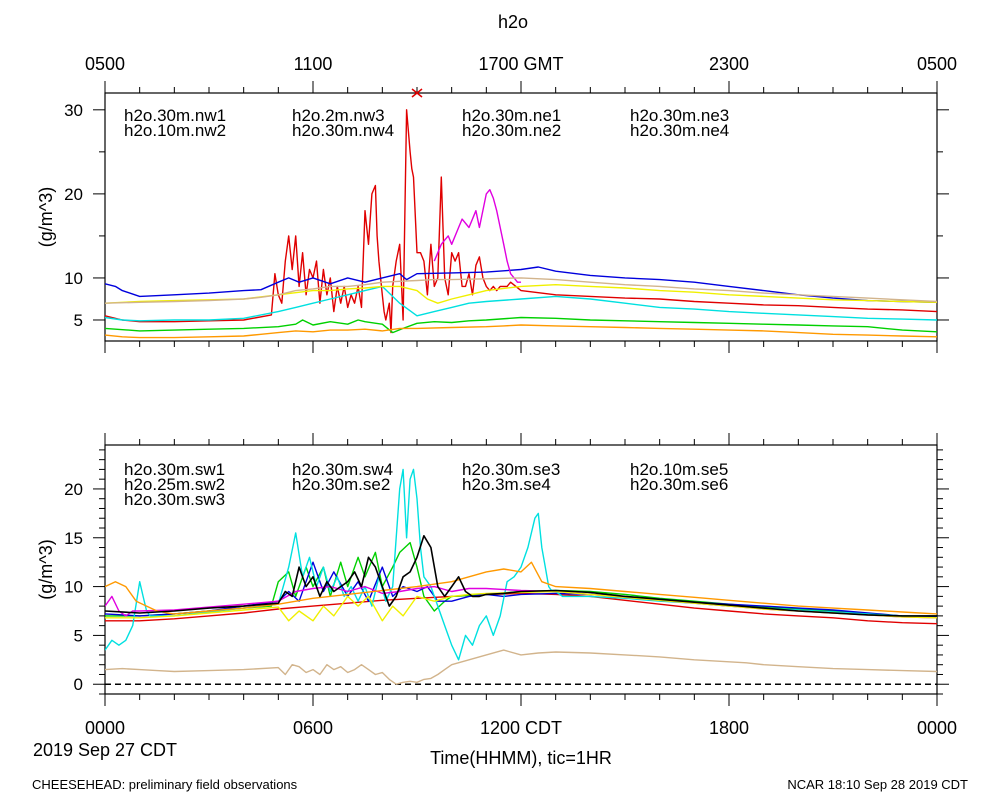 The image size is (1000, 800). Describe the element at coordinates (174, 484) in the screenshot. I see `legend-entry: h2o.25m.sw2` at that location.